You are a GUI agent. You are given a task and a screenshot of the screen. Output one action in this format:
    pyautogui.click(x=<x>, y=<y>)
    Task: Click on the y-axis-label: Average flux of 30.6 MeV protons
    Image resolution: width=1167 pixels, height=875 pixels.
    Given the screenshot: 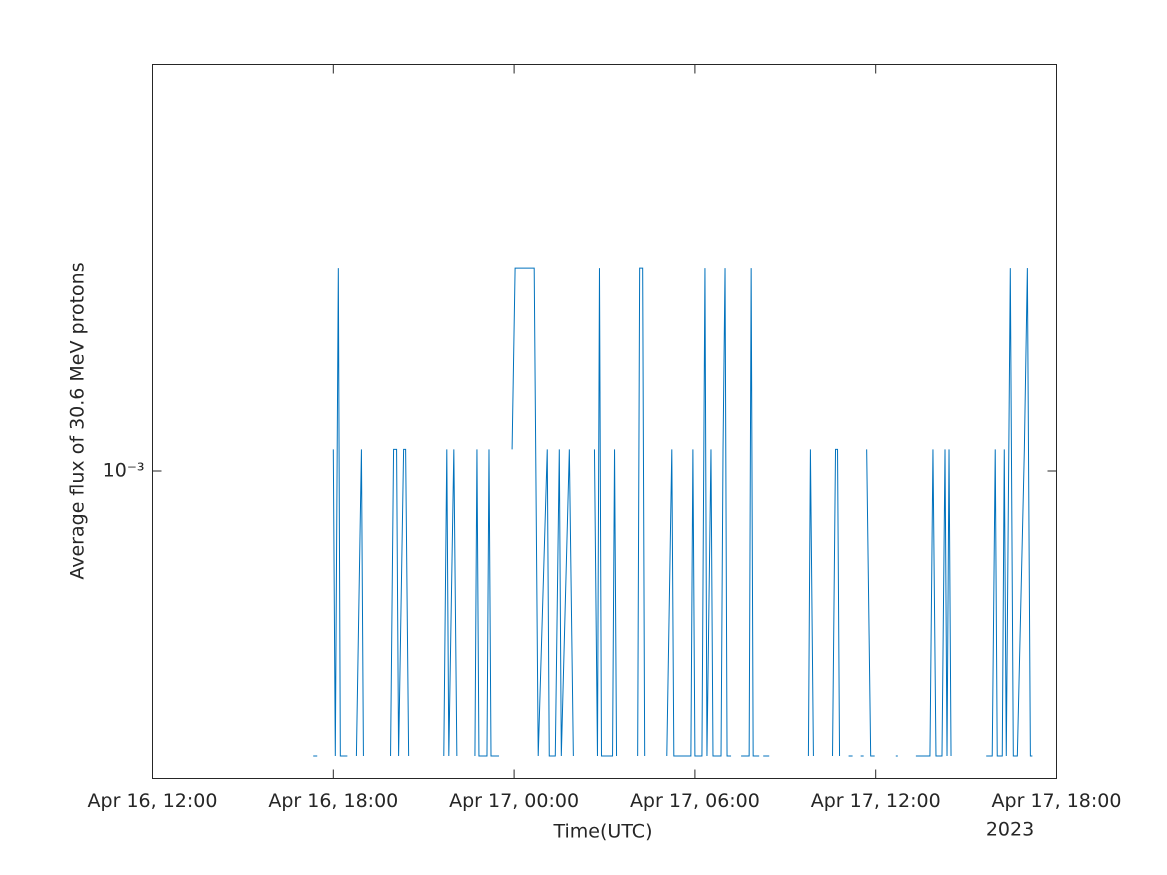 What is the action you would take?
    pyautogui.click(x=78, y=420)
    